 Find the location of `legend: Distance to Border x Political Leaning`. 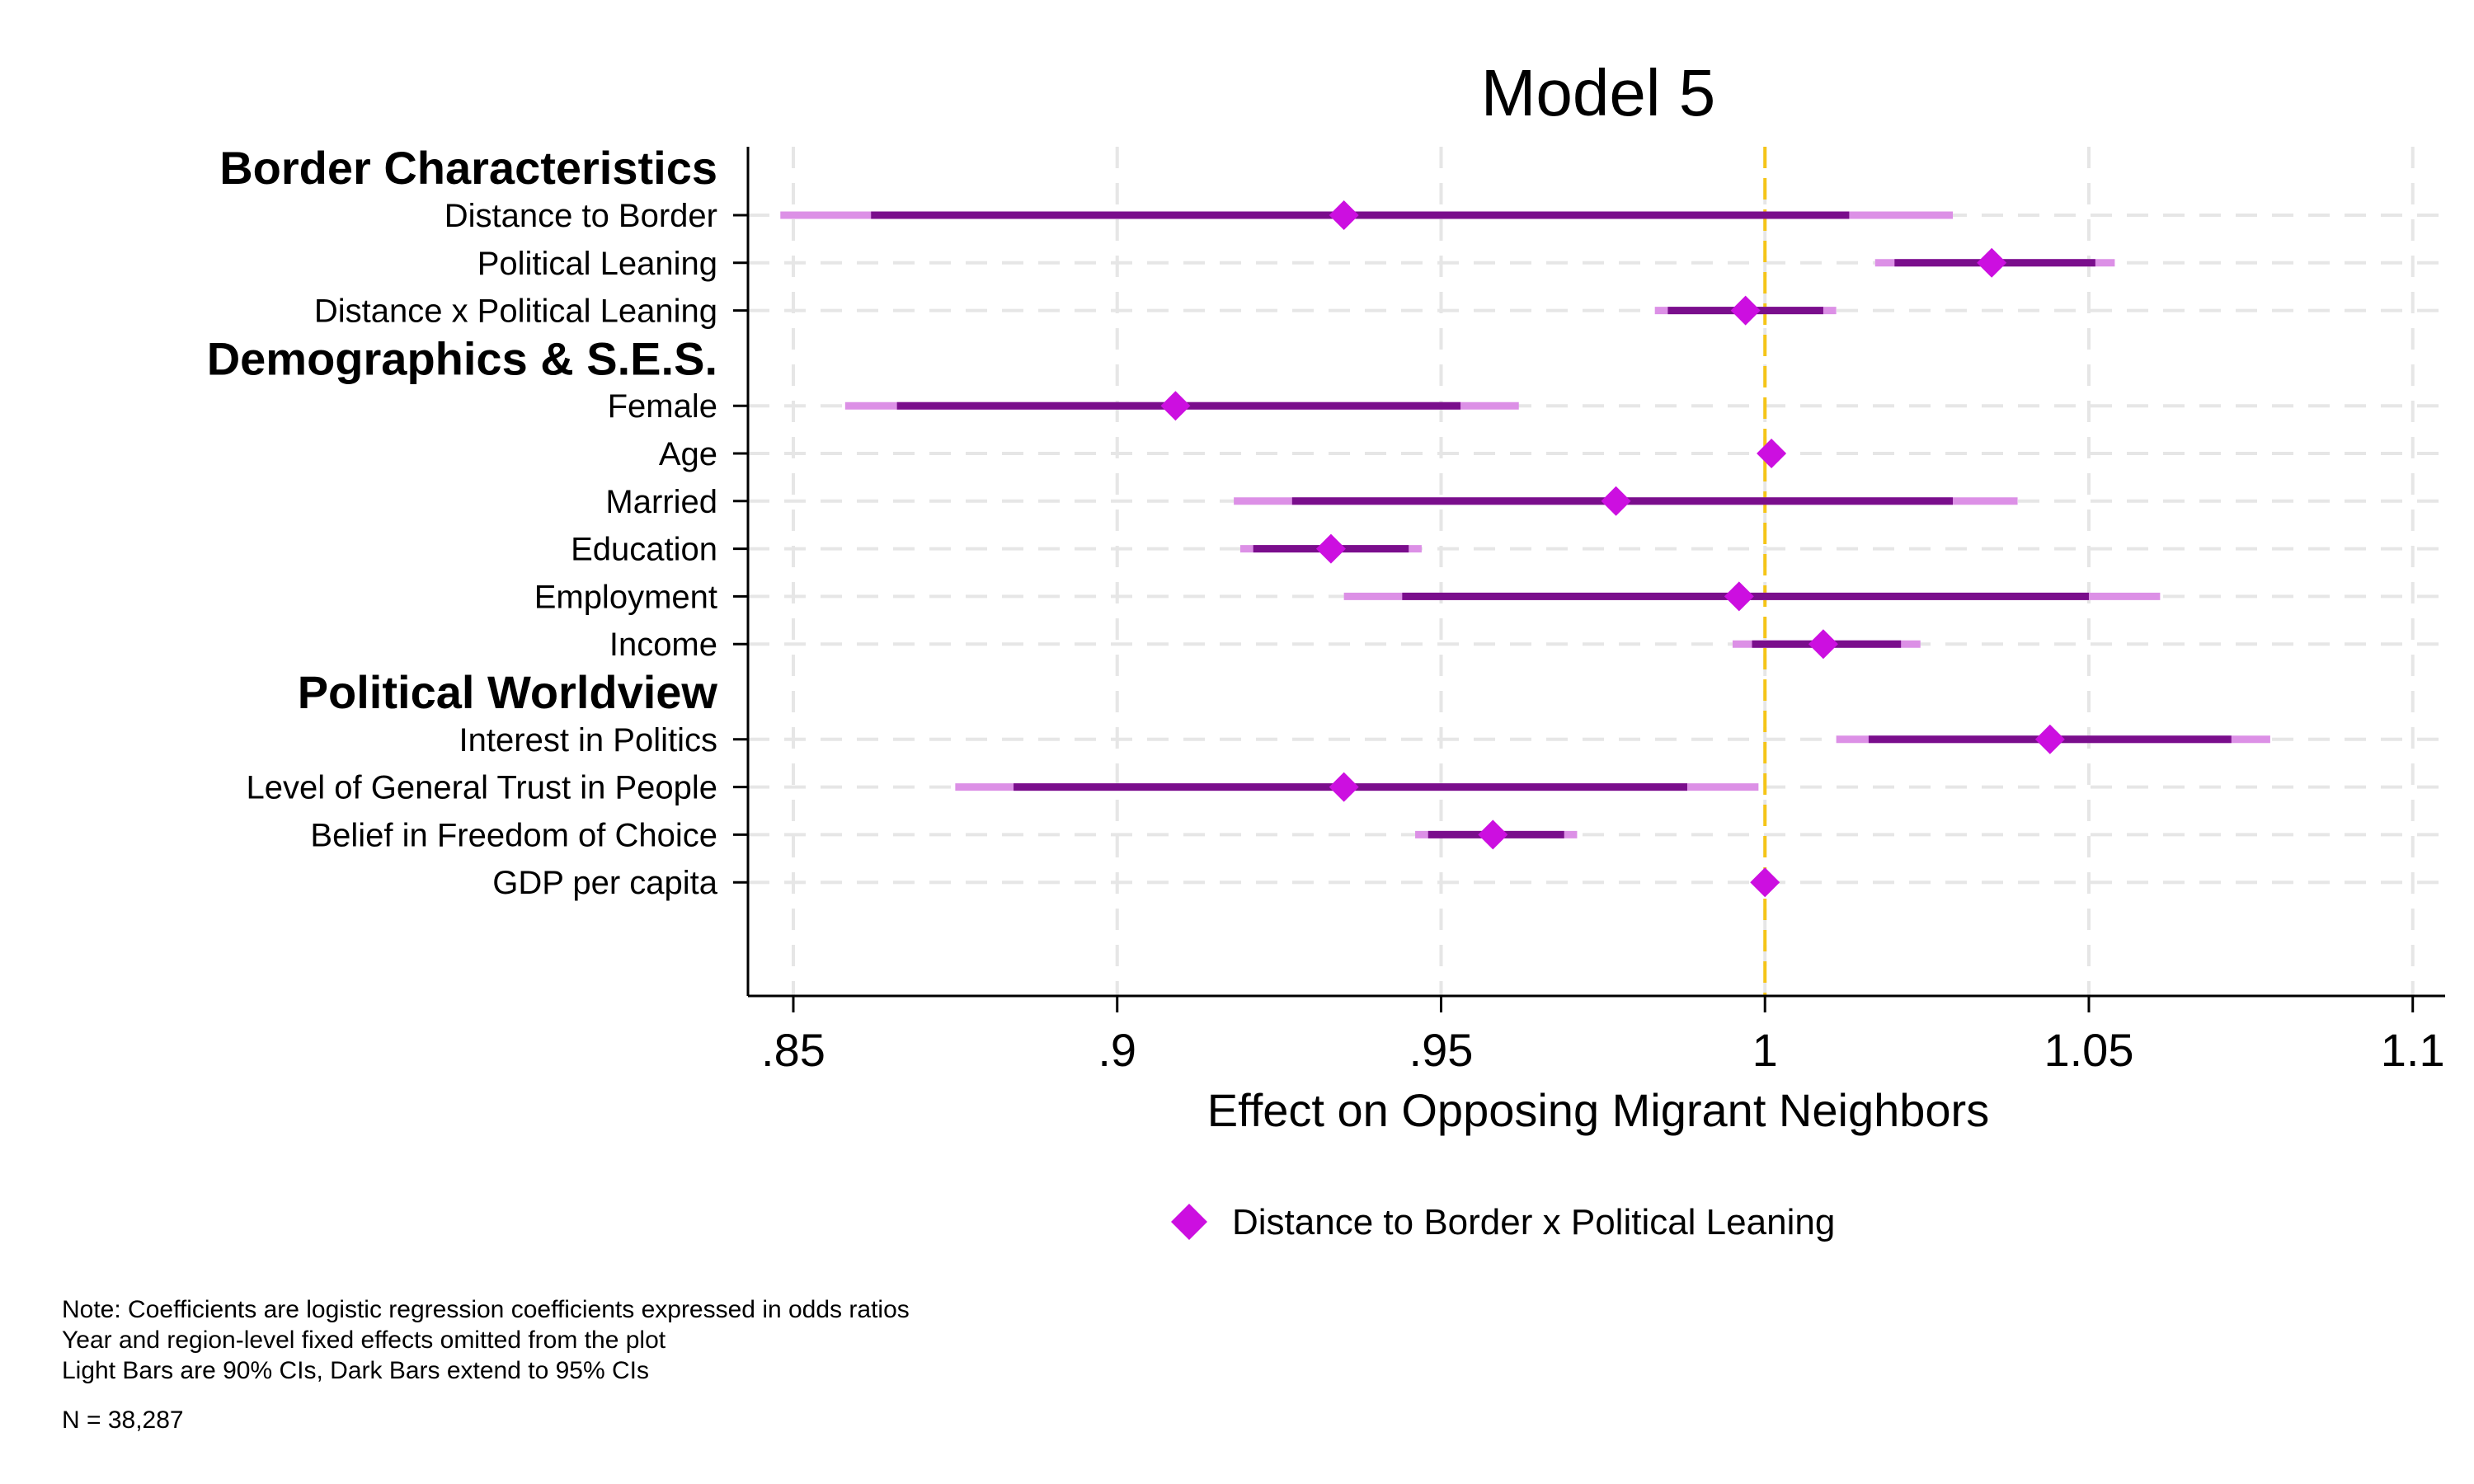

legend: Distance to Border x Political Leaning is located at coordinates (1503, 1222).